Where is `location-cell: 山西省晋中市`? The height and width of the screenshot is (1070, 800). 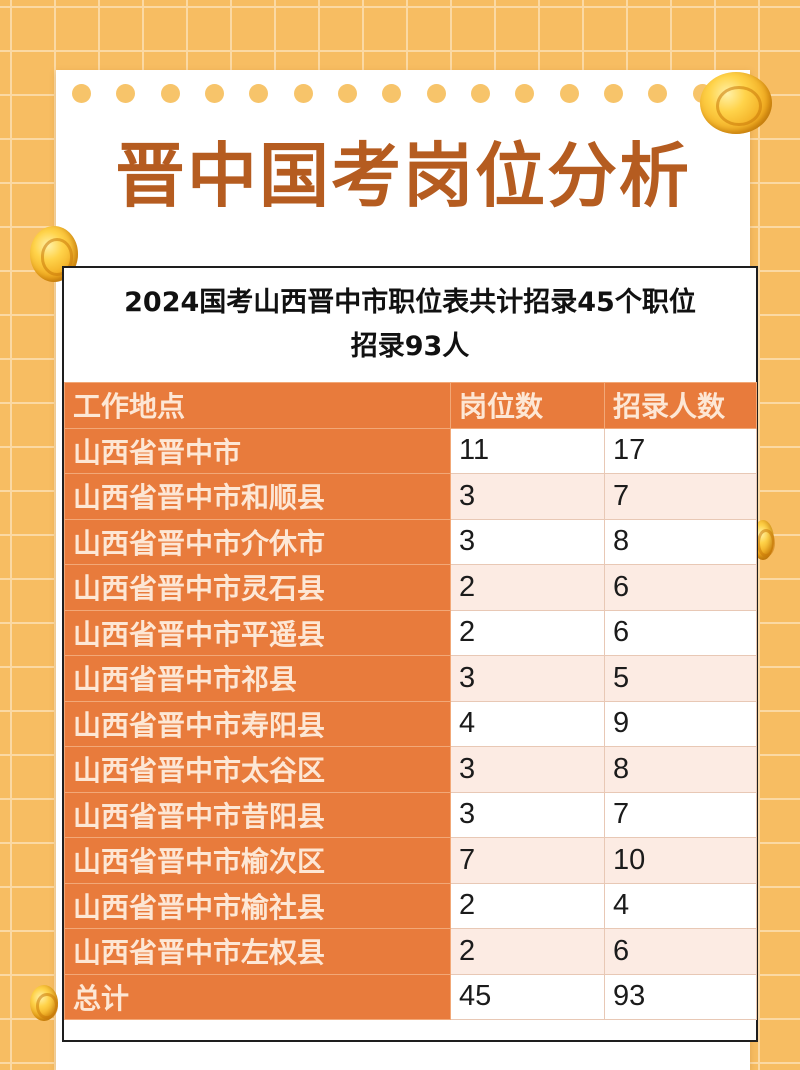
location-cell: 山西省晋中市 is located at coordinates (257, 450).